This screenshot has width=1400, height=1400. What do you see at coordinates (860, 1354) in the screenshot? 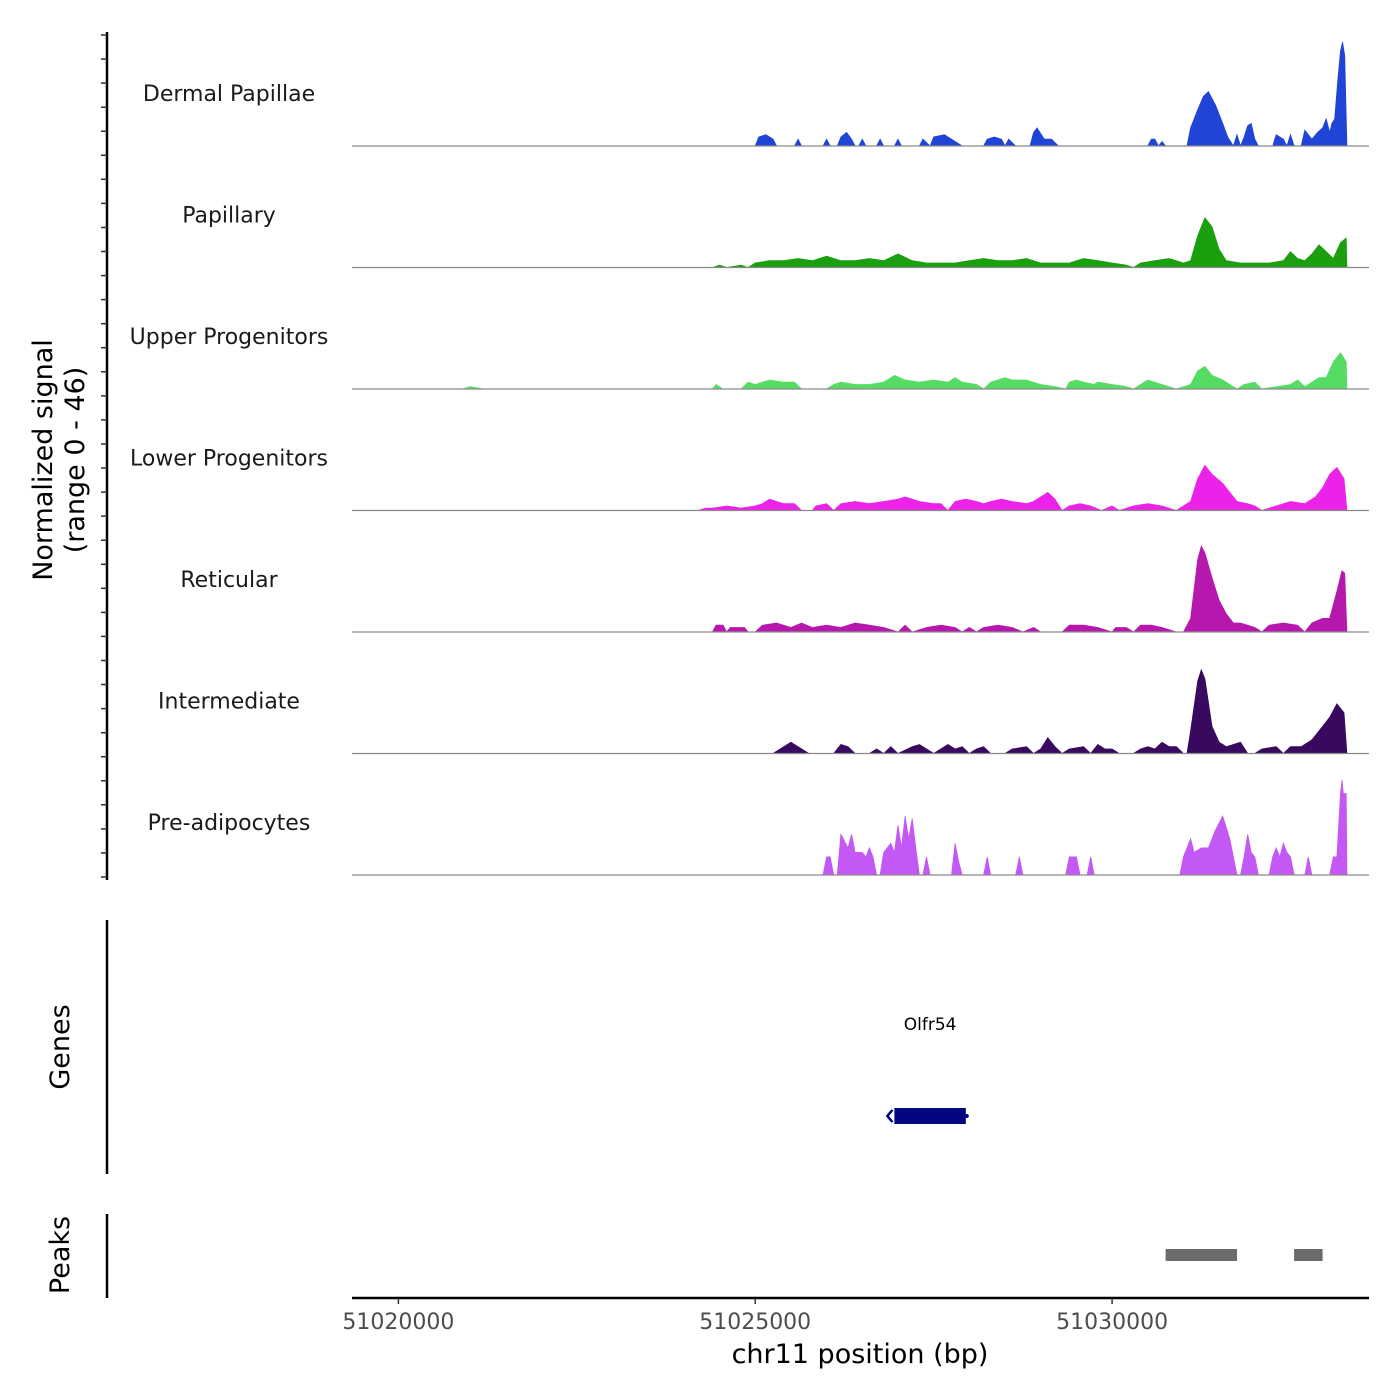
I see `x-axis-title: chr11 position (bp)` at bounding box center [860, 1354].